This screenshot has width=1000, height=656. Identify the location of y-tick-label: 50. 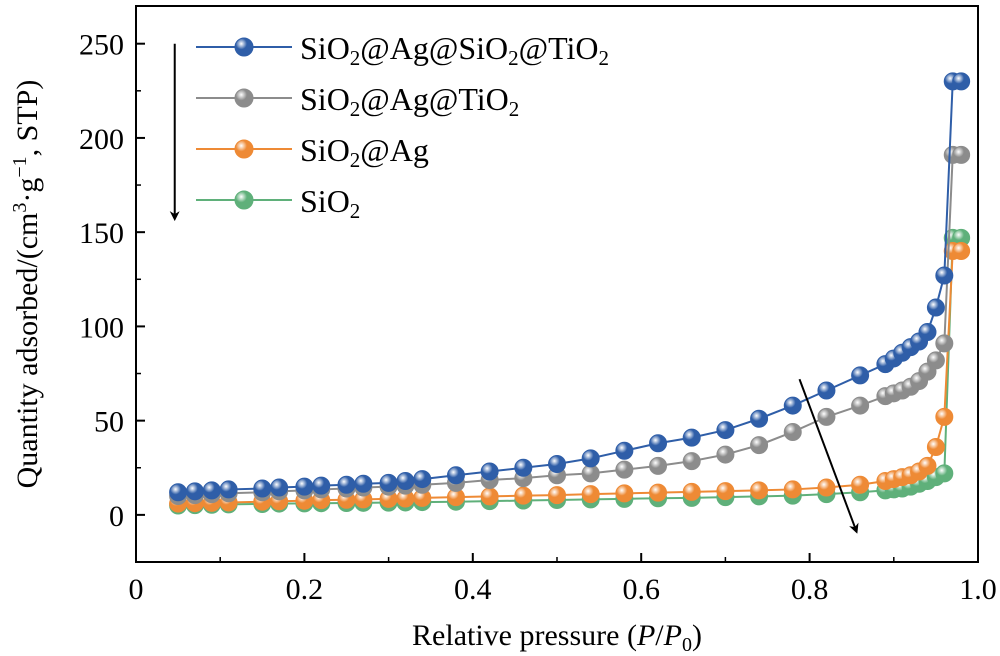
(109, 422).